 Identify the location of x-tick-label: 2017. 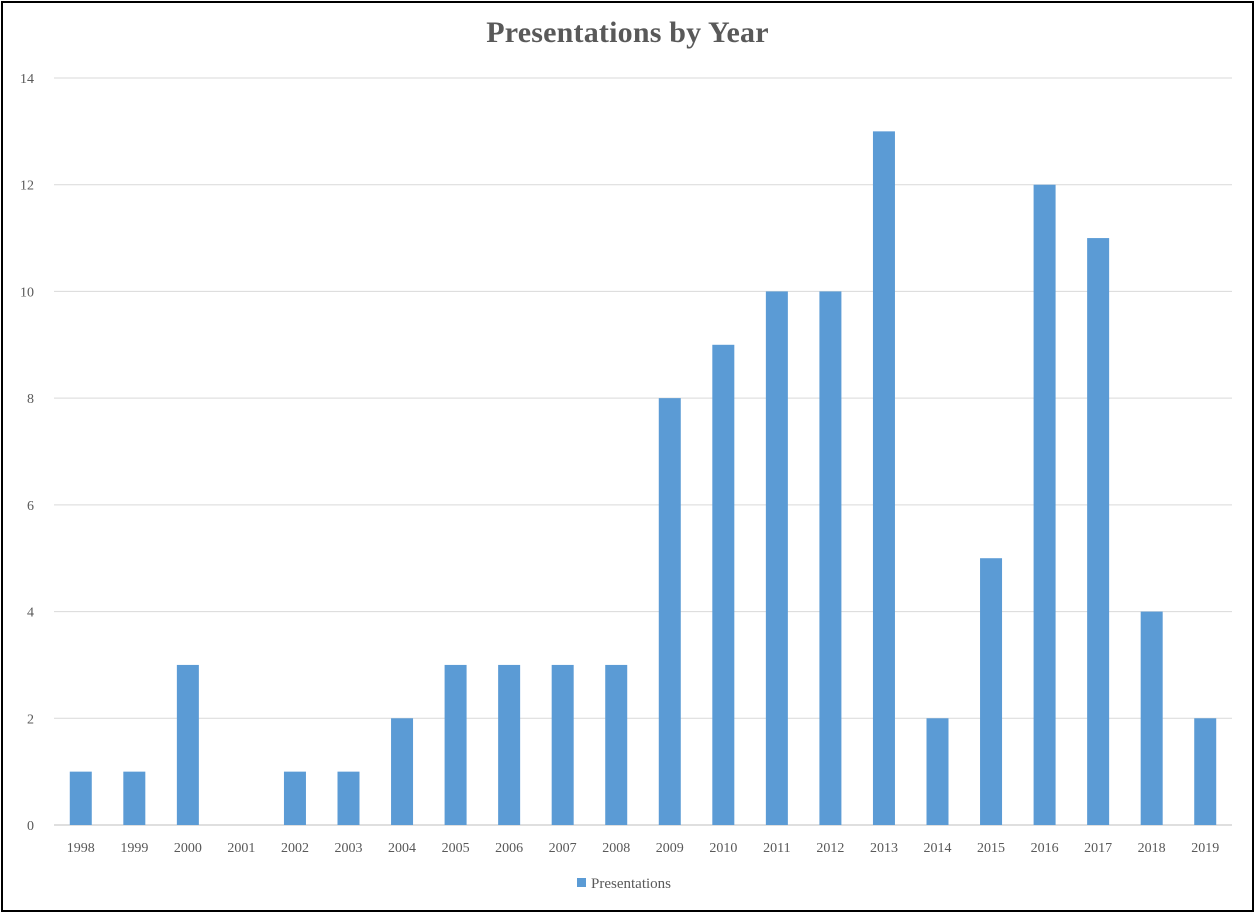
(1098, 848).